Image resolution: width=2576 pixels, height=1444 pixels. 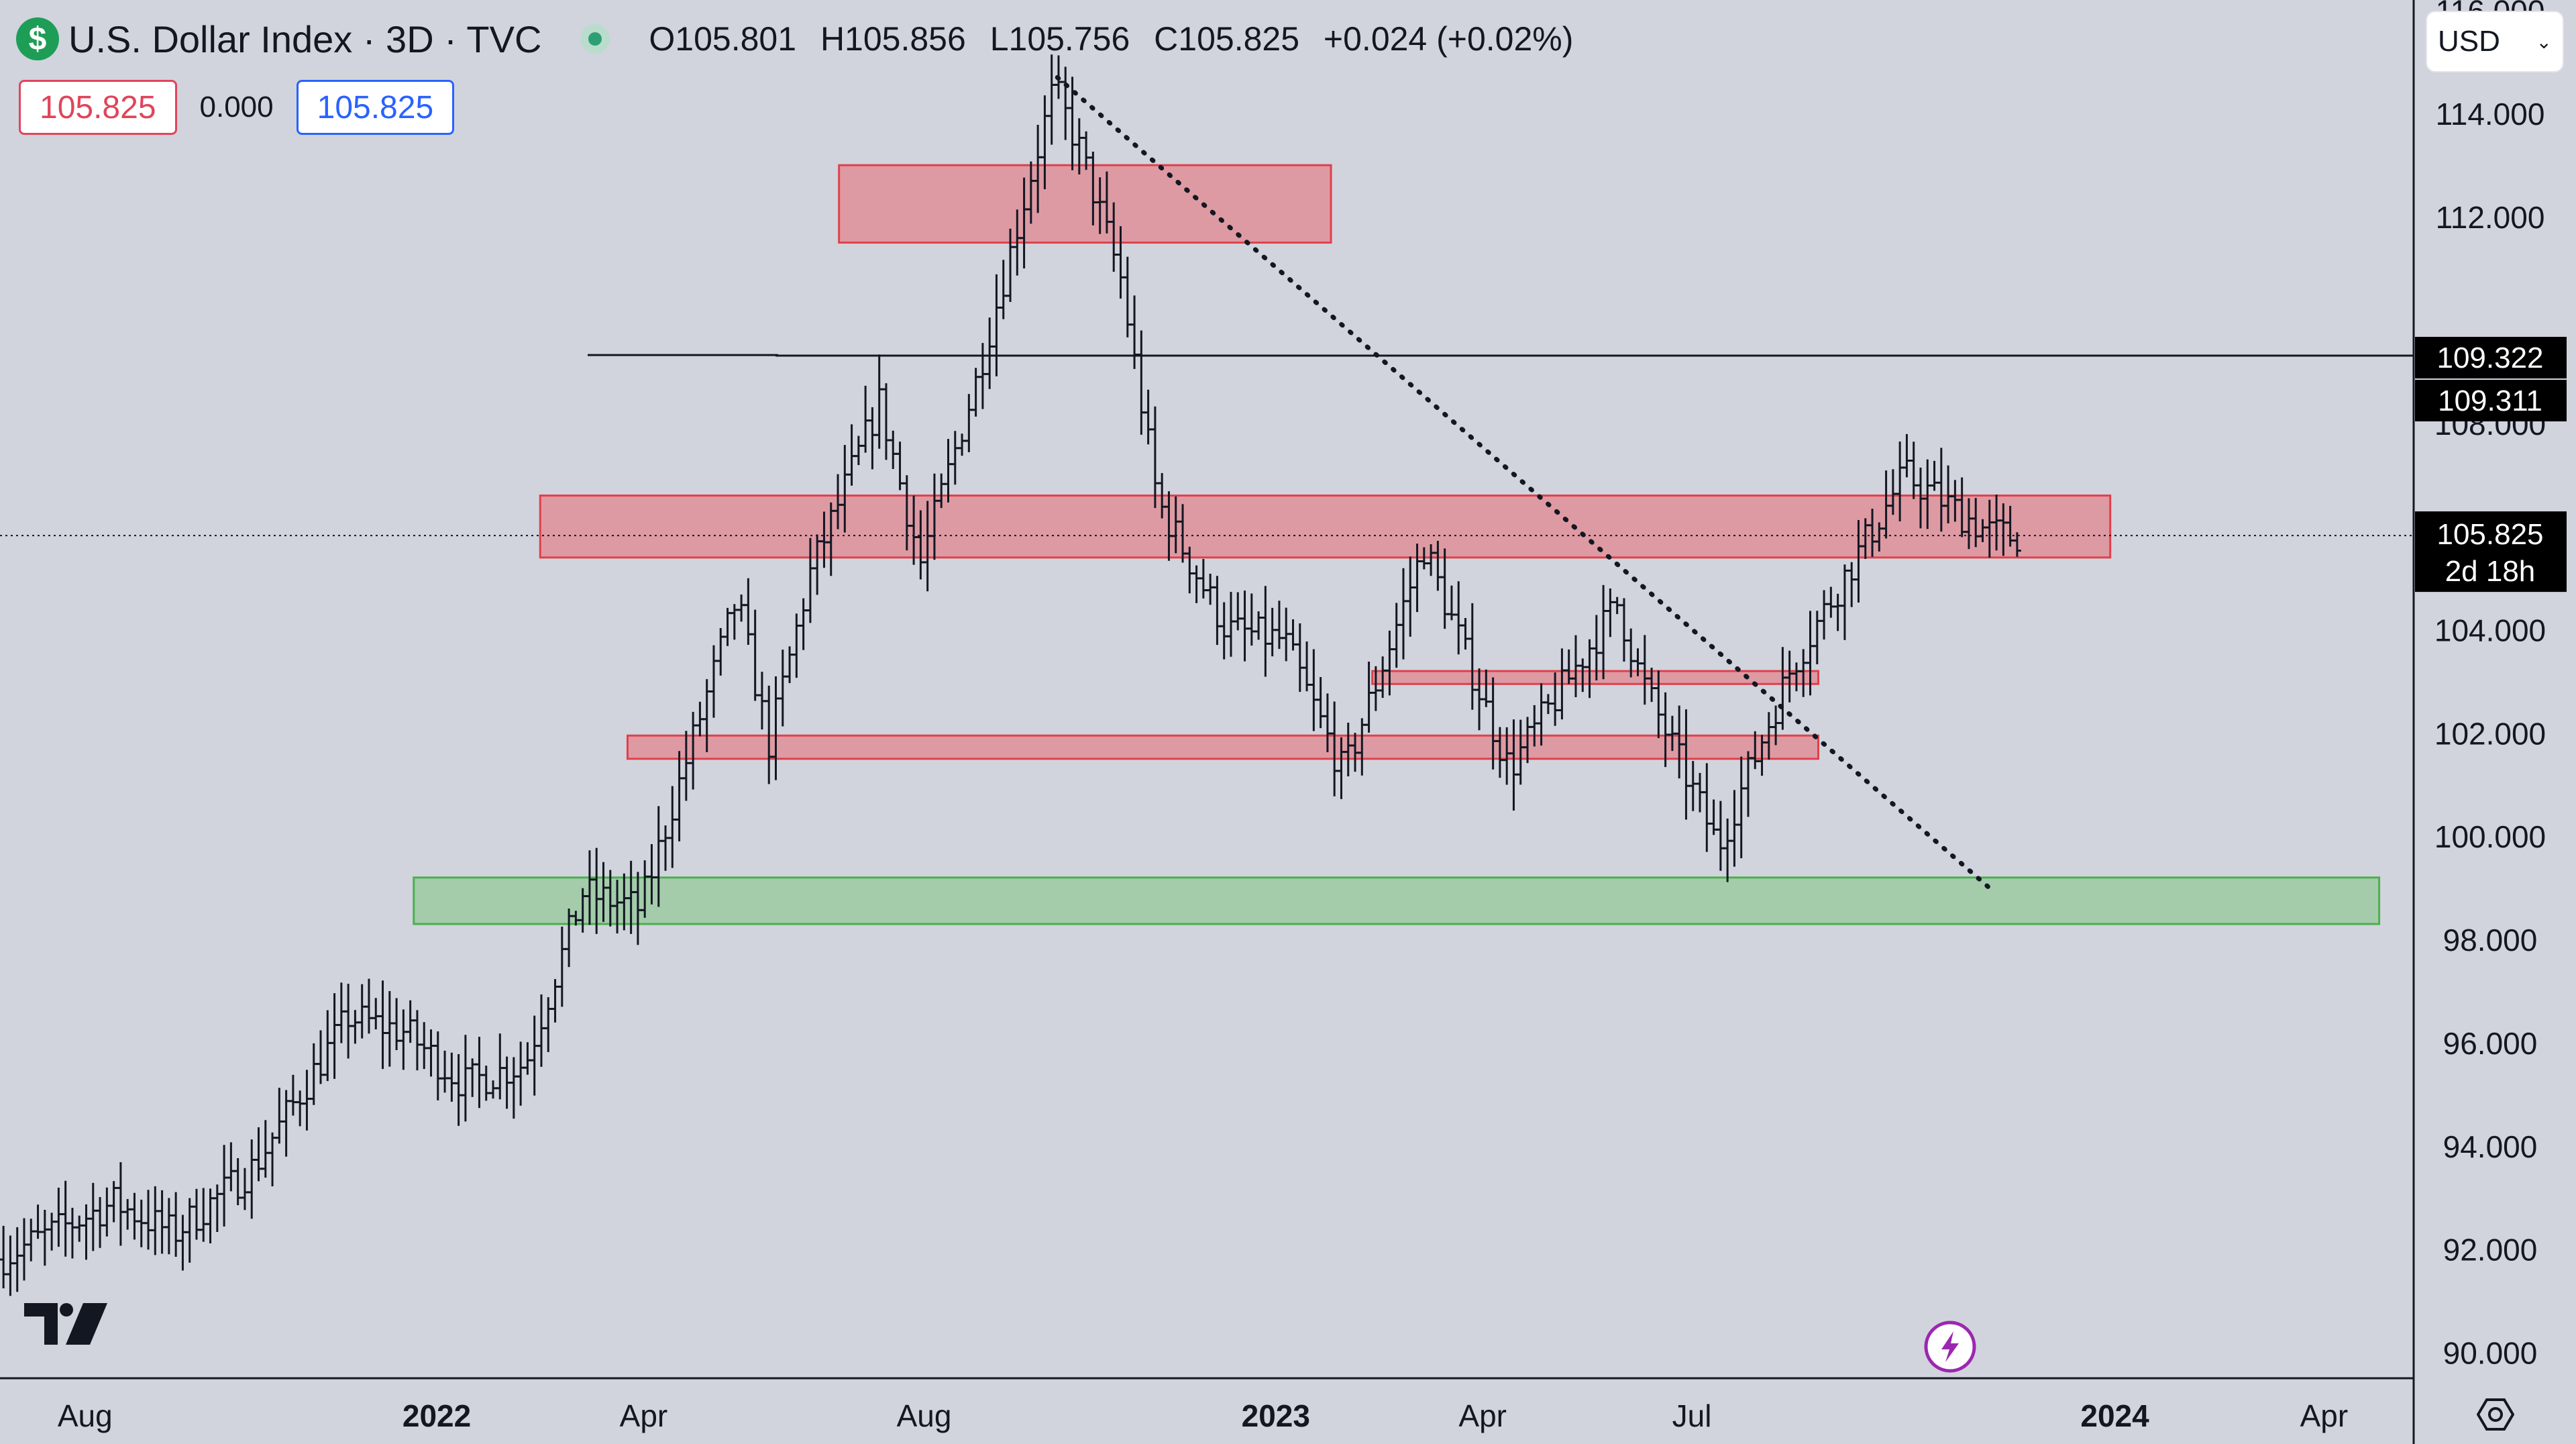 I want to click on x-tick-label: Apr, so click(x=644, y=1415).